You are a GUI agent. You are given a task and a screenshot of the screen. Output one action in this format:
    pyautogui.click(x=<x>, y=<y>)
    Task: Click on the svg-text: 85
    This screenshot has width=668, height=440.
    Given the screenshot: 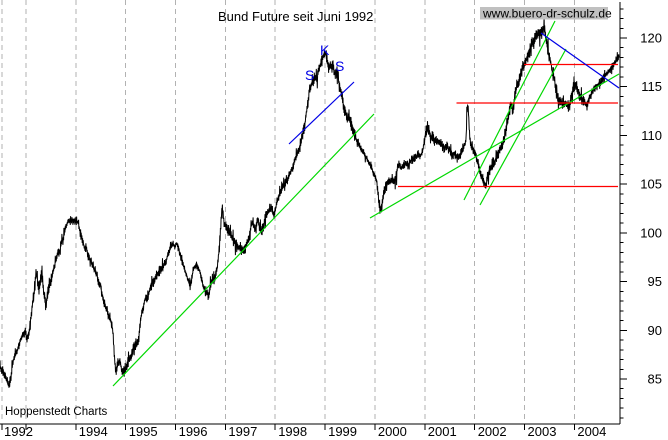 What is the action you would take?
    pyautogui.click(x=655, y=379)
    